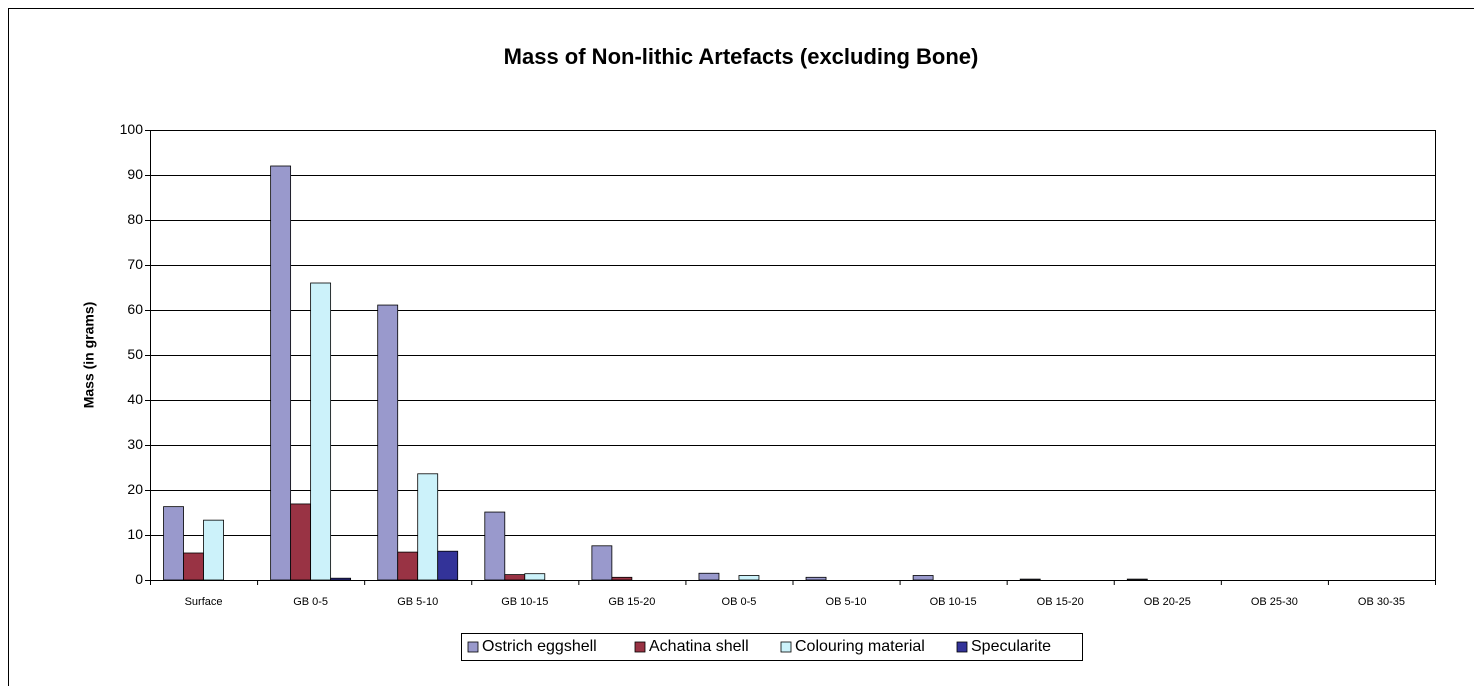 The width and height of the screenshot is (1474, 686). Describe the element at coordinates (135, 309) in the screenshot. I see `y-tick-label: 60` at that location.